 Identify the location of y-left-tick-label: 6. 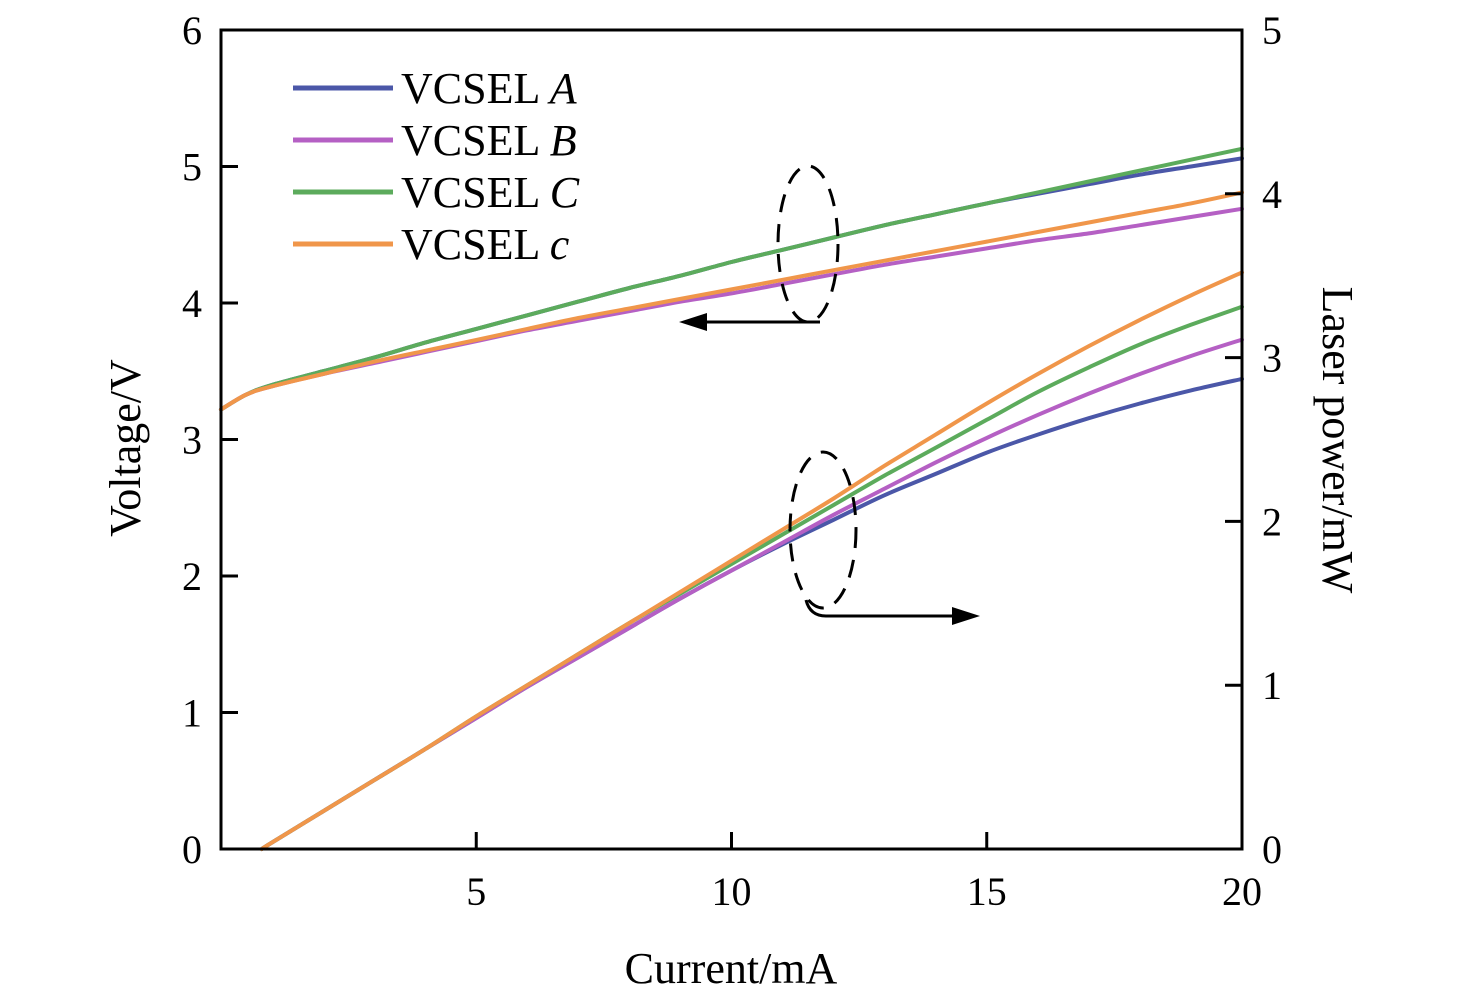
(192, 30).